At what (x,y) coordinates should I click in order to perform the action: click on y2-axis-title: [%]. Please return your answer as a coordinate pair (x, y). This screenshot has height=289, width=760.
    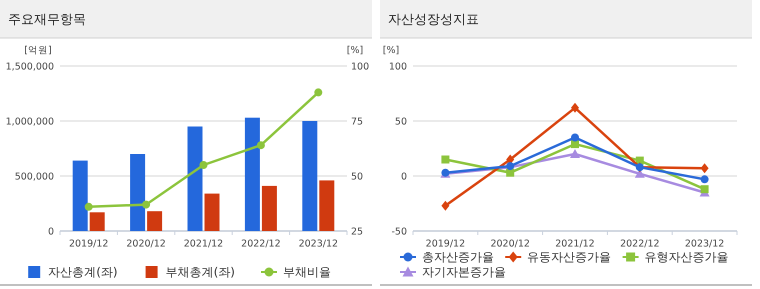
    Looking at the image, I should click on (355, 50).